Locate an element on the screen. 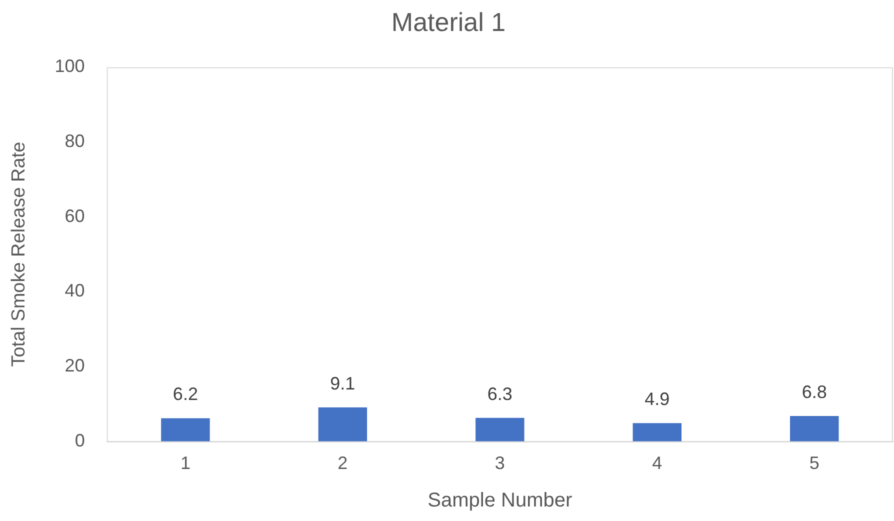 The height and width of the screenshot is (521, 894). x-tick-label: 2 is located at coordinates (343, 463).